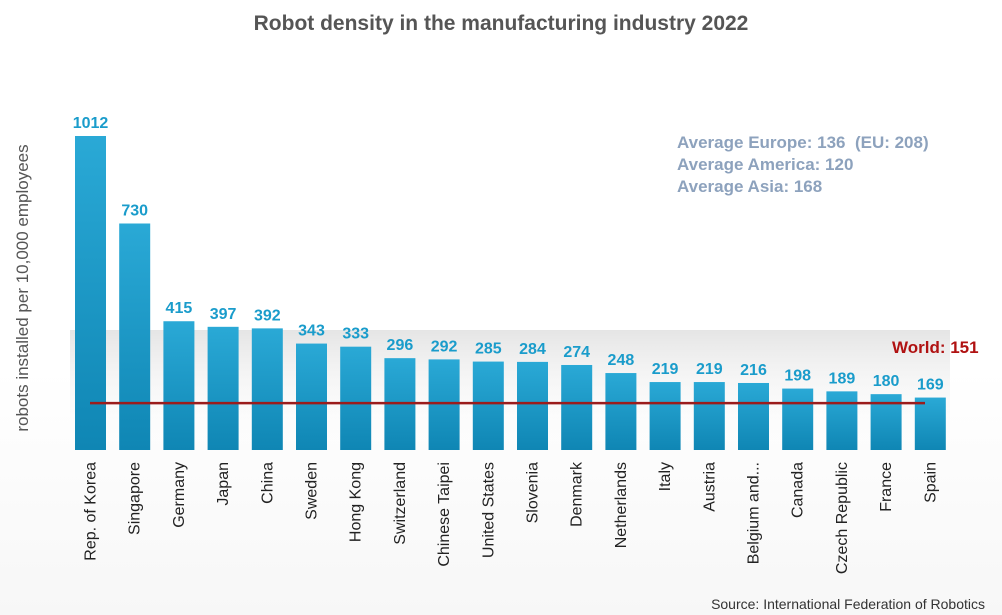 The image size is (1002, 615). I want to click on category-label: United States, so click(488, 510).